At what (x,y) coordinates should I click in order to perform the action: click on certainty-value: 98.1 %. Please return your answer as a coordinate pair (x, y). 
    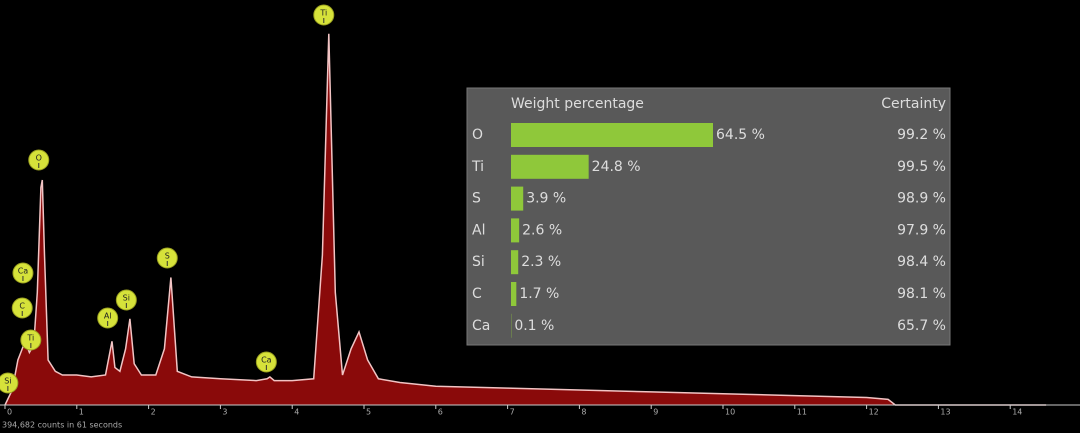
    Looking at the image, I should click on (921, 294).